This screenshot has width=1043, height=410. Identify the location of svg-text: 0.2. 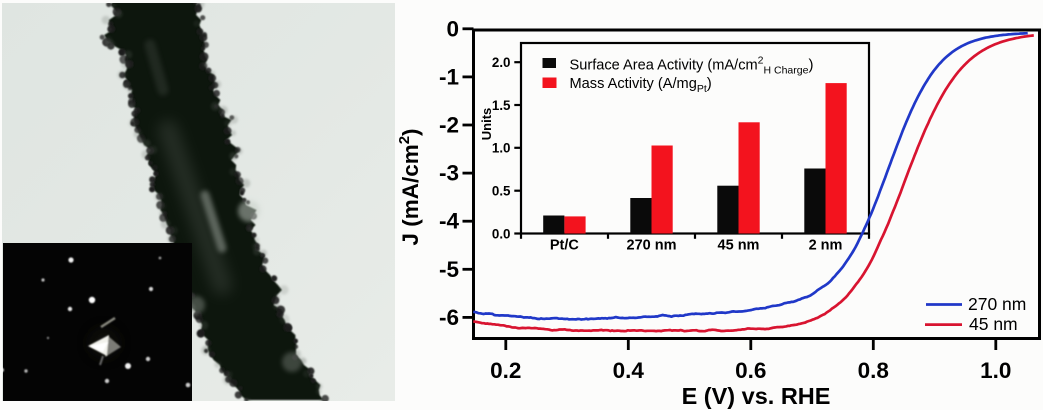
(505, 370).